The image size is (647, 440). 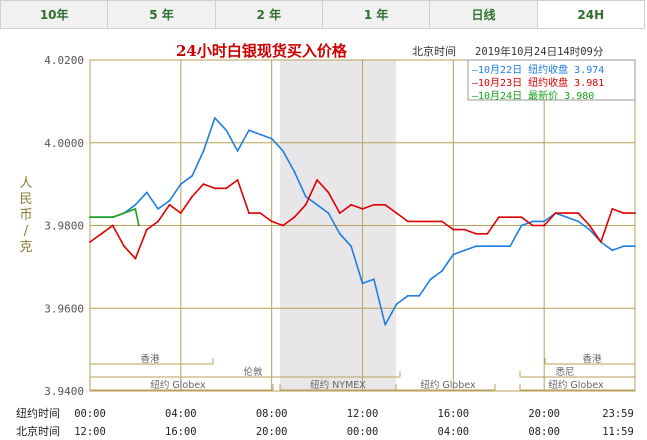 I want to click on tab-daily: 日线, so click(x=484, y=14).